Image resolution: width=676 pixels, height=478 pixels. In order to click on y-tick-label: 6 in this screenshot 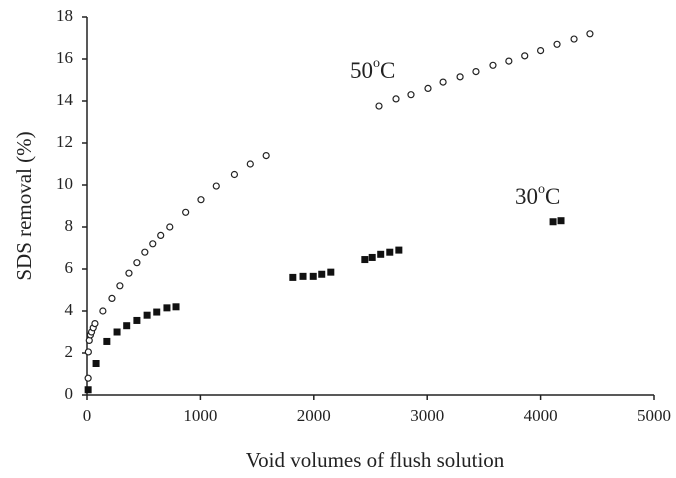, I will do `click(69, 267)`.